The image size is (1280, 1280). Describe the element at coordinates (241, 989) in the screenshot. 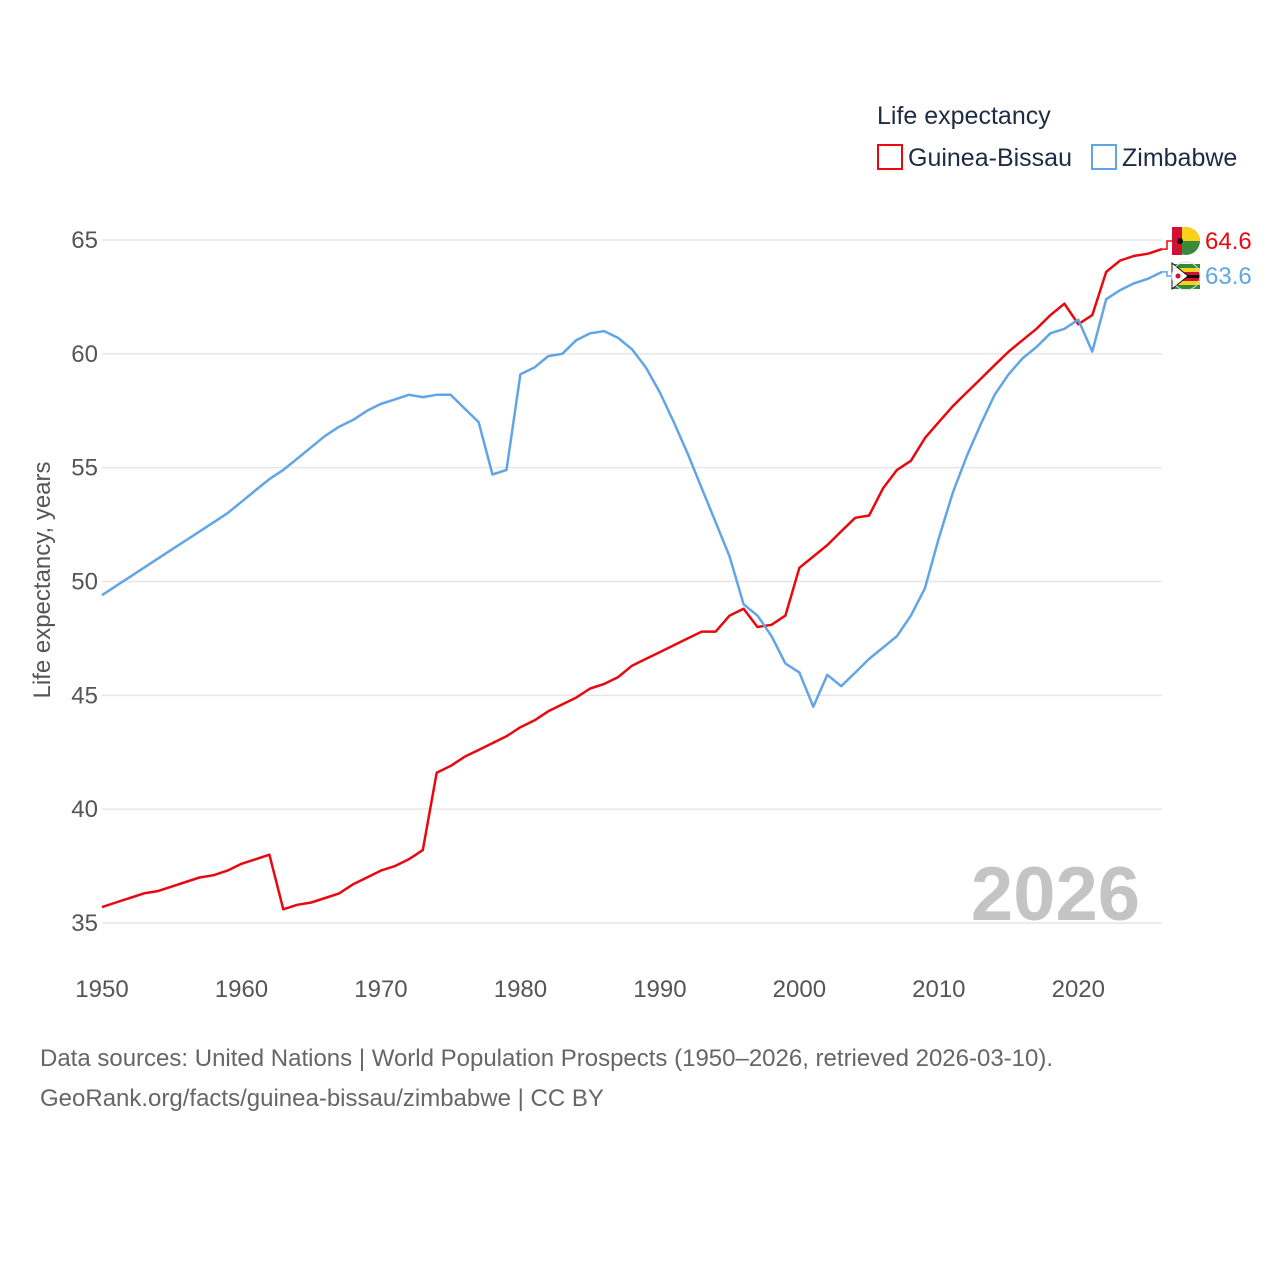

I see `x-tick-label-1960: 1960` at that location.